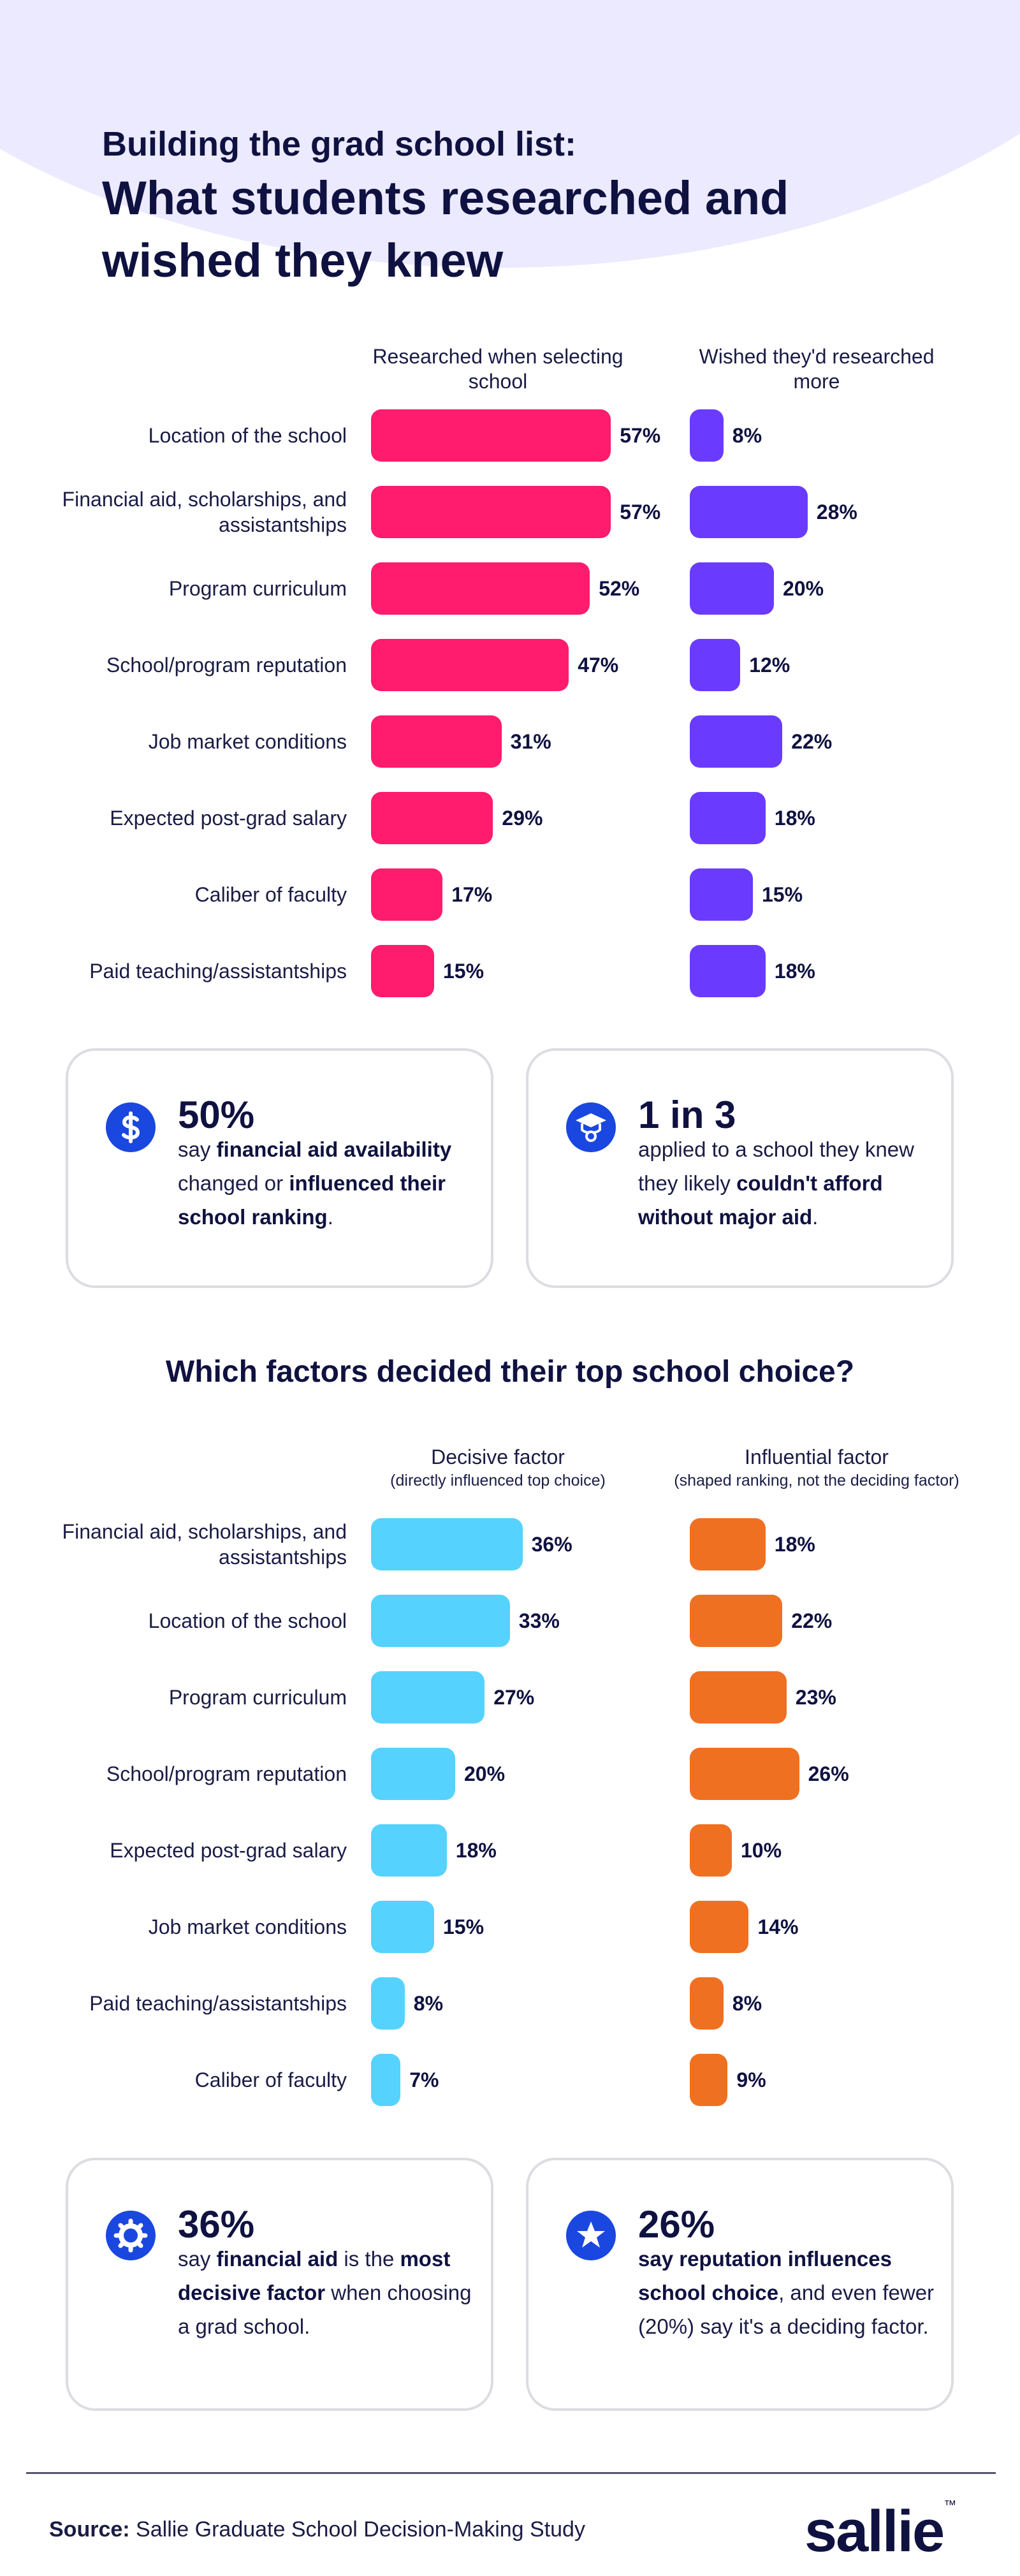 This screenshot has height=2576, width=1020. Describe the element at coordinates (485, 1773) in the screenshot. I see `value-label: 20%` at that location.